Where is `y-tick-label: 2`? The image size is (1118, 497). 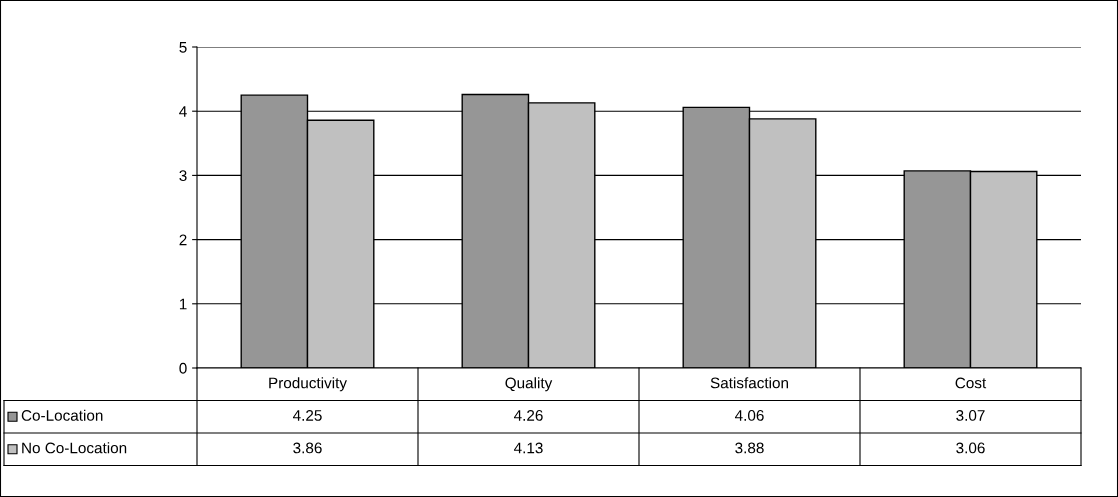 y-tick-label: 2 is located at coordinates (183, 240).